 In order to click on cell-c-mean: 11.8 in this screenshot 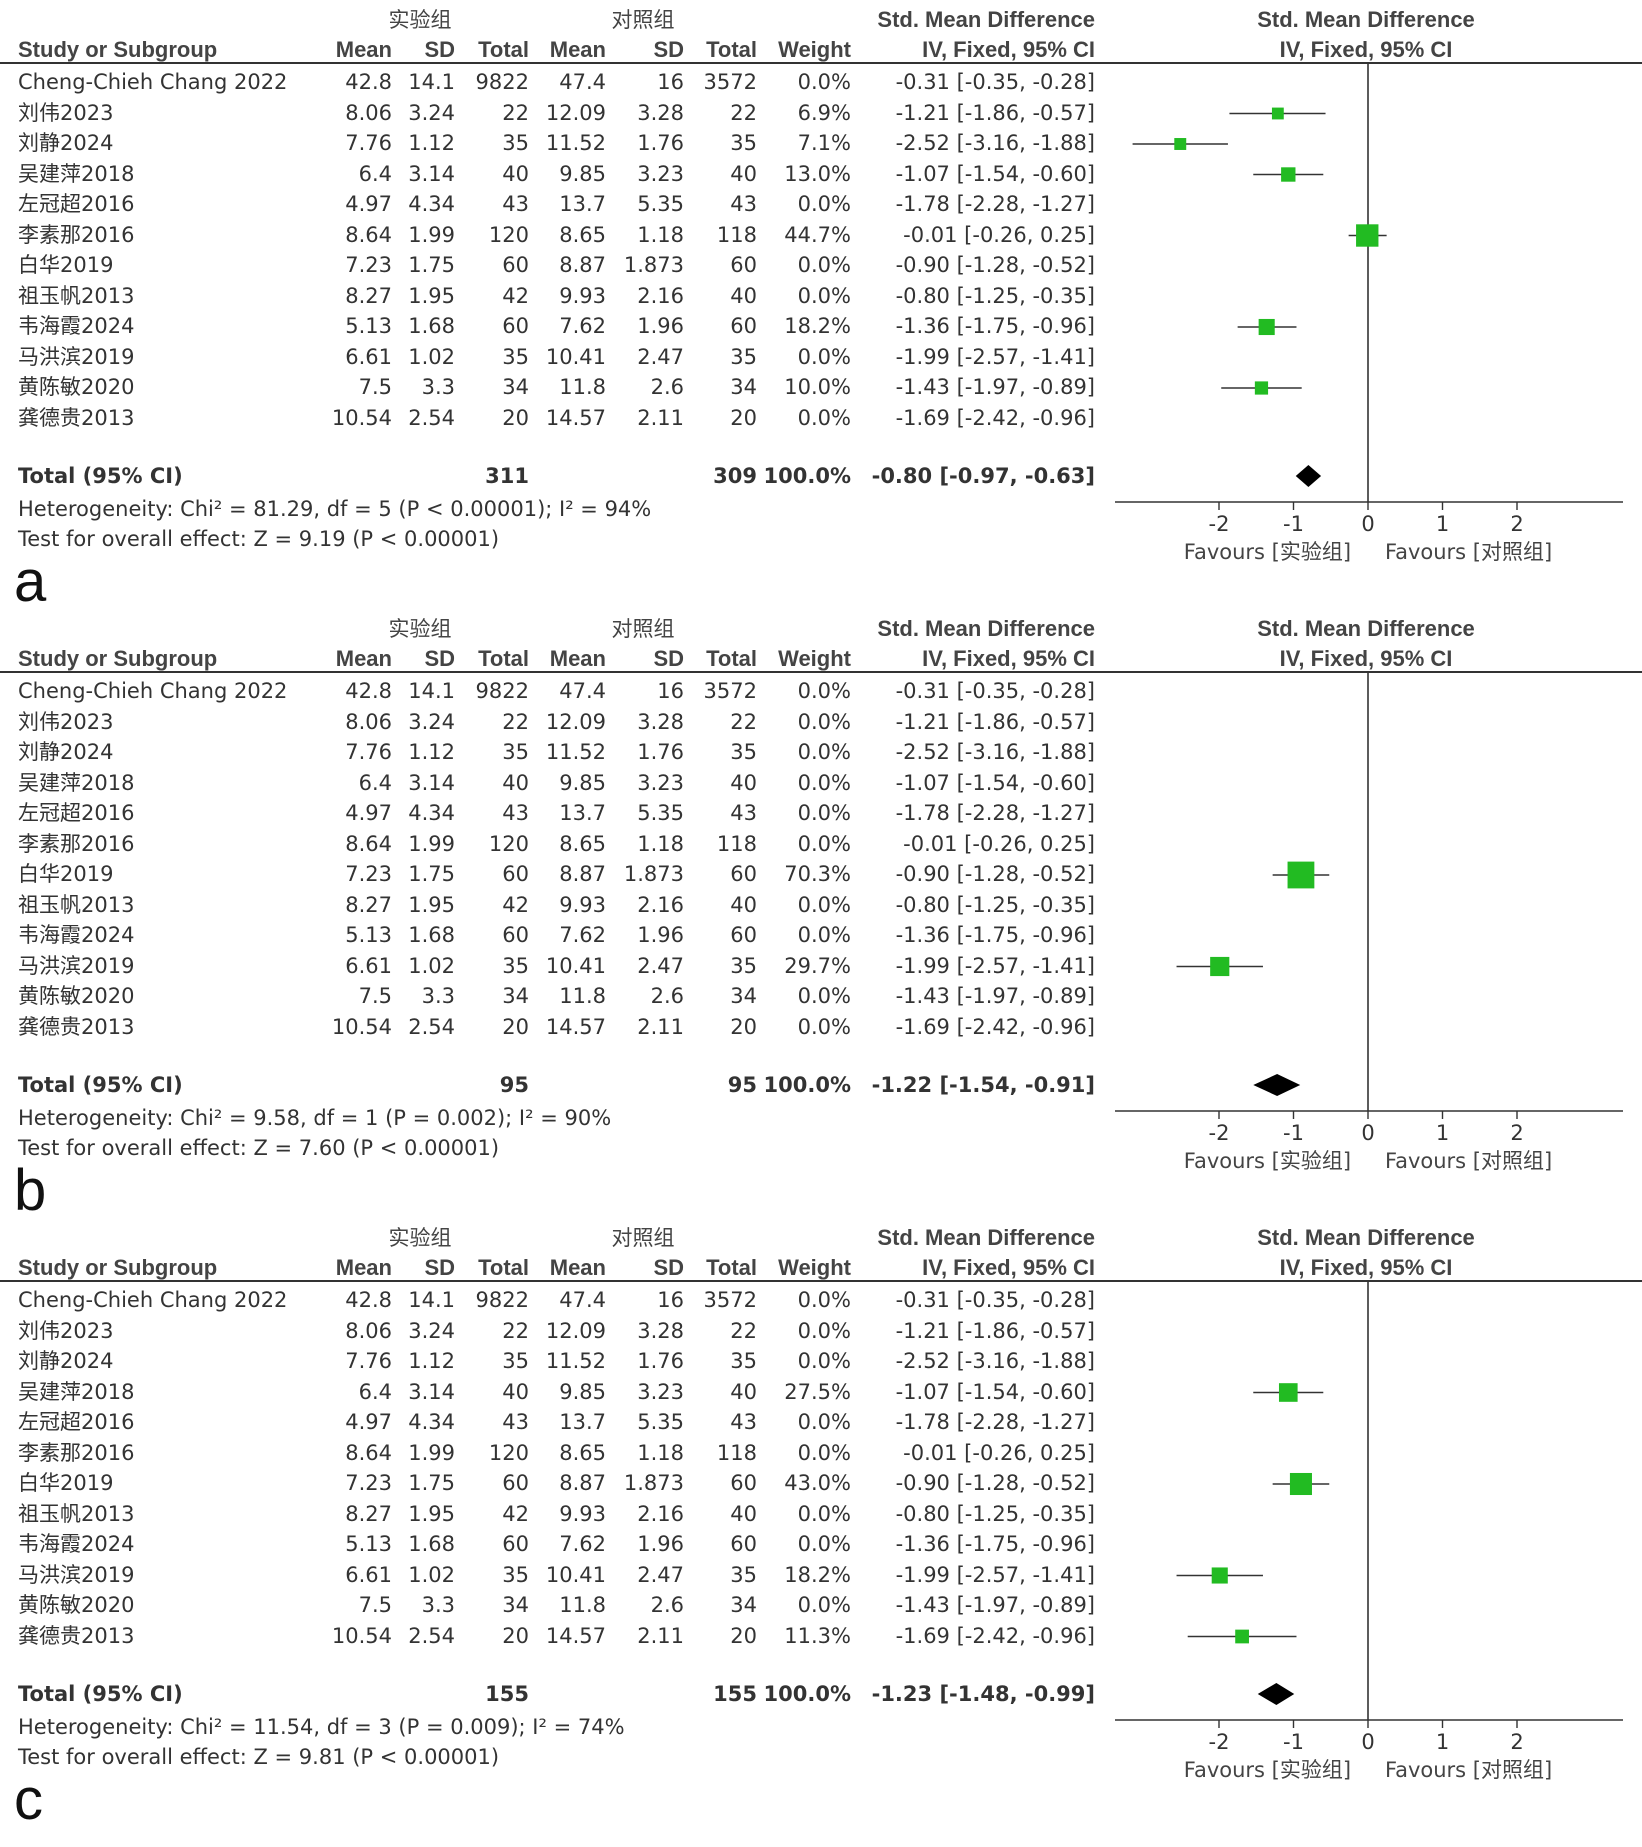, I will do `click(582, 996)`.